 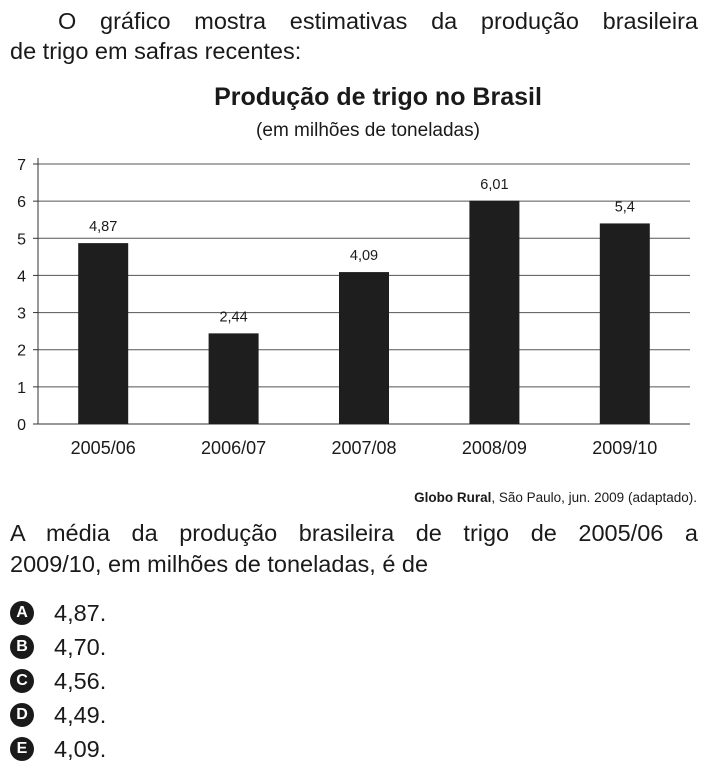 I want to click on y-tick-label: 7, so click(x=21, y=165).